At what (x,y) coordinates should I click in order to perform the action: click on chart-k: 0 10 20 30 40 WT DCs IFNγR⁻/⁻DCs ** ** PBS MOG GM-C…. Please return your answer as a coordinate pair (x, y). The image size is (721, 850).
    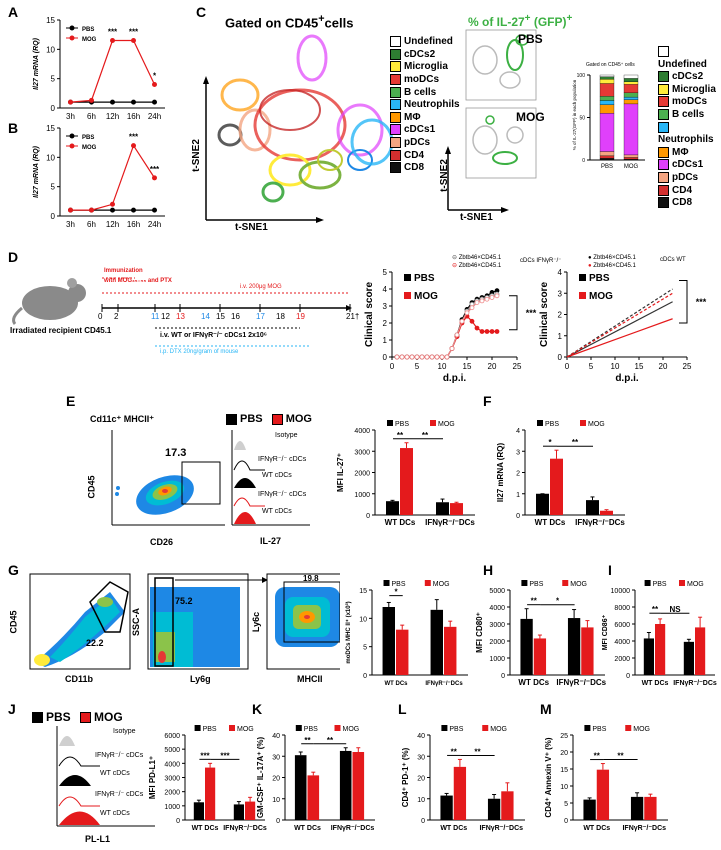
    Looking at the image, I should click on (315, 778).